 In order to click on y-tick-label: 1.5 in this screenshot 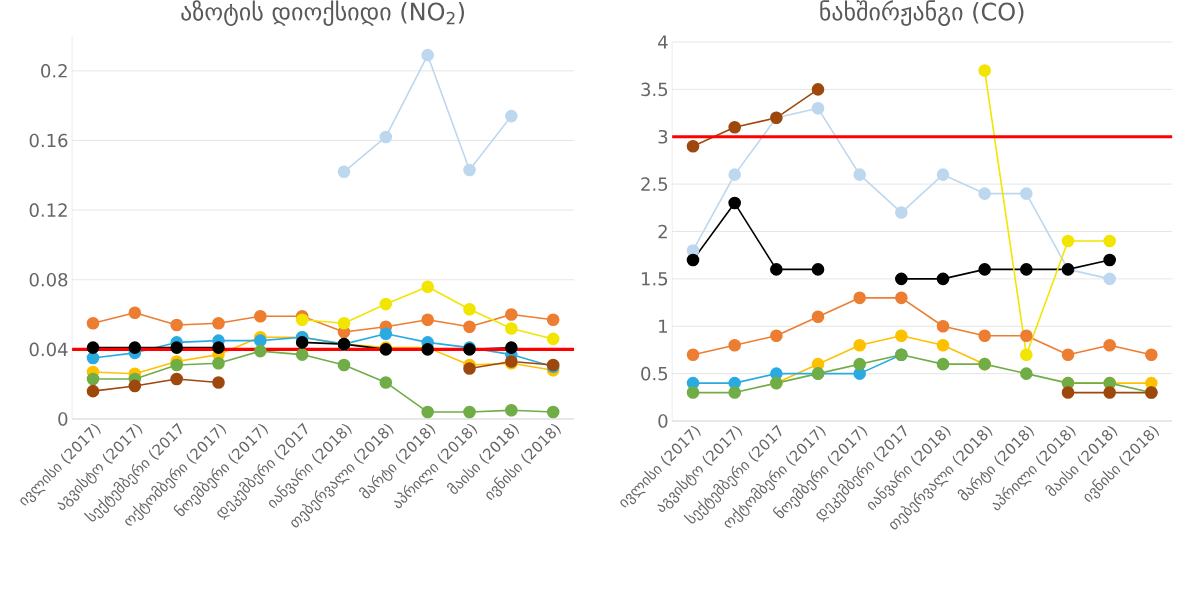, I will do `click(654, 279)`.